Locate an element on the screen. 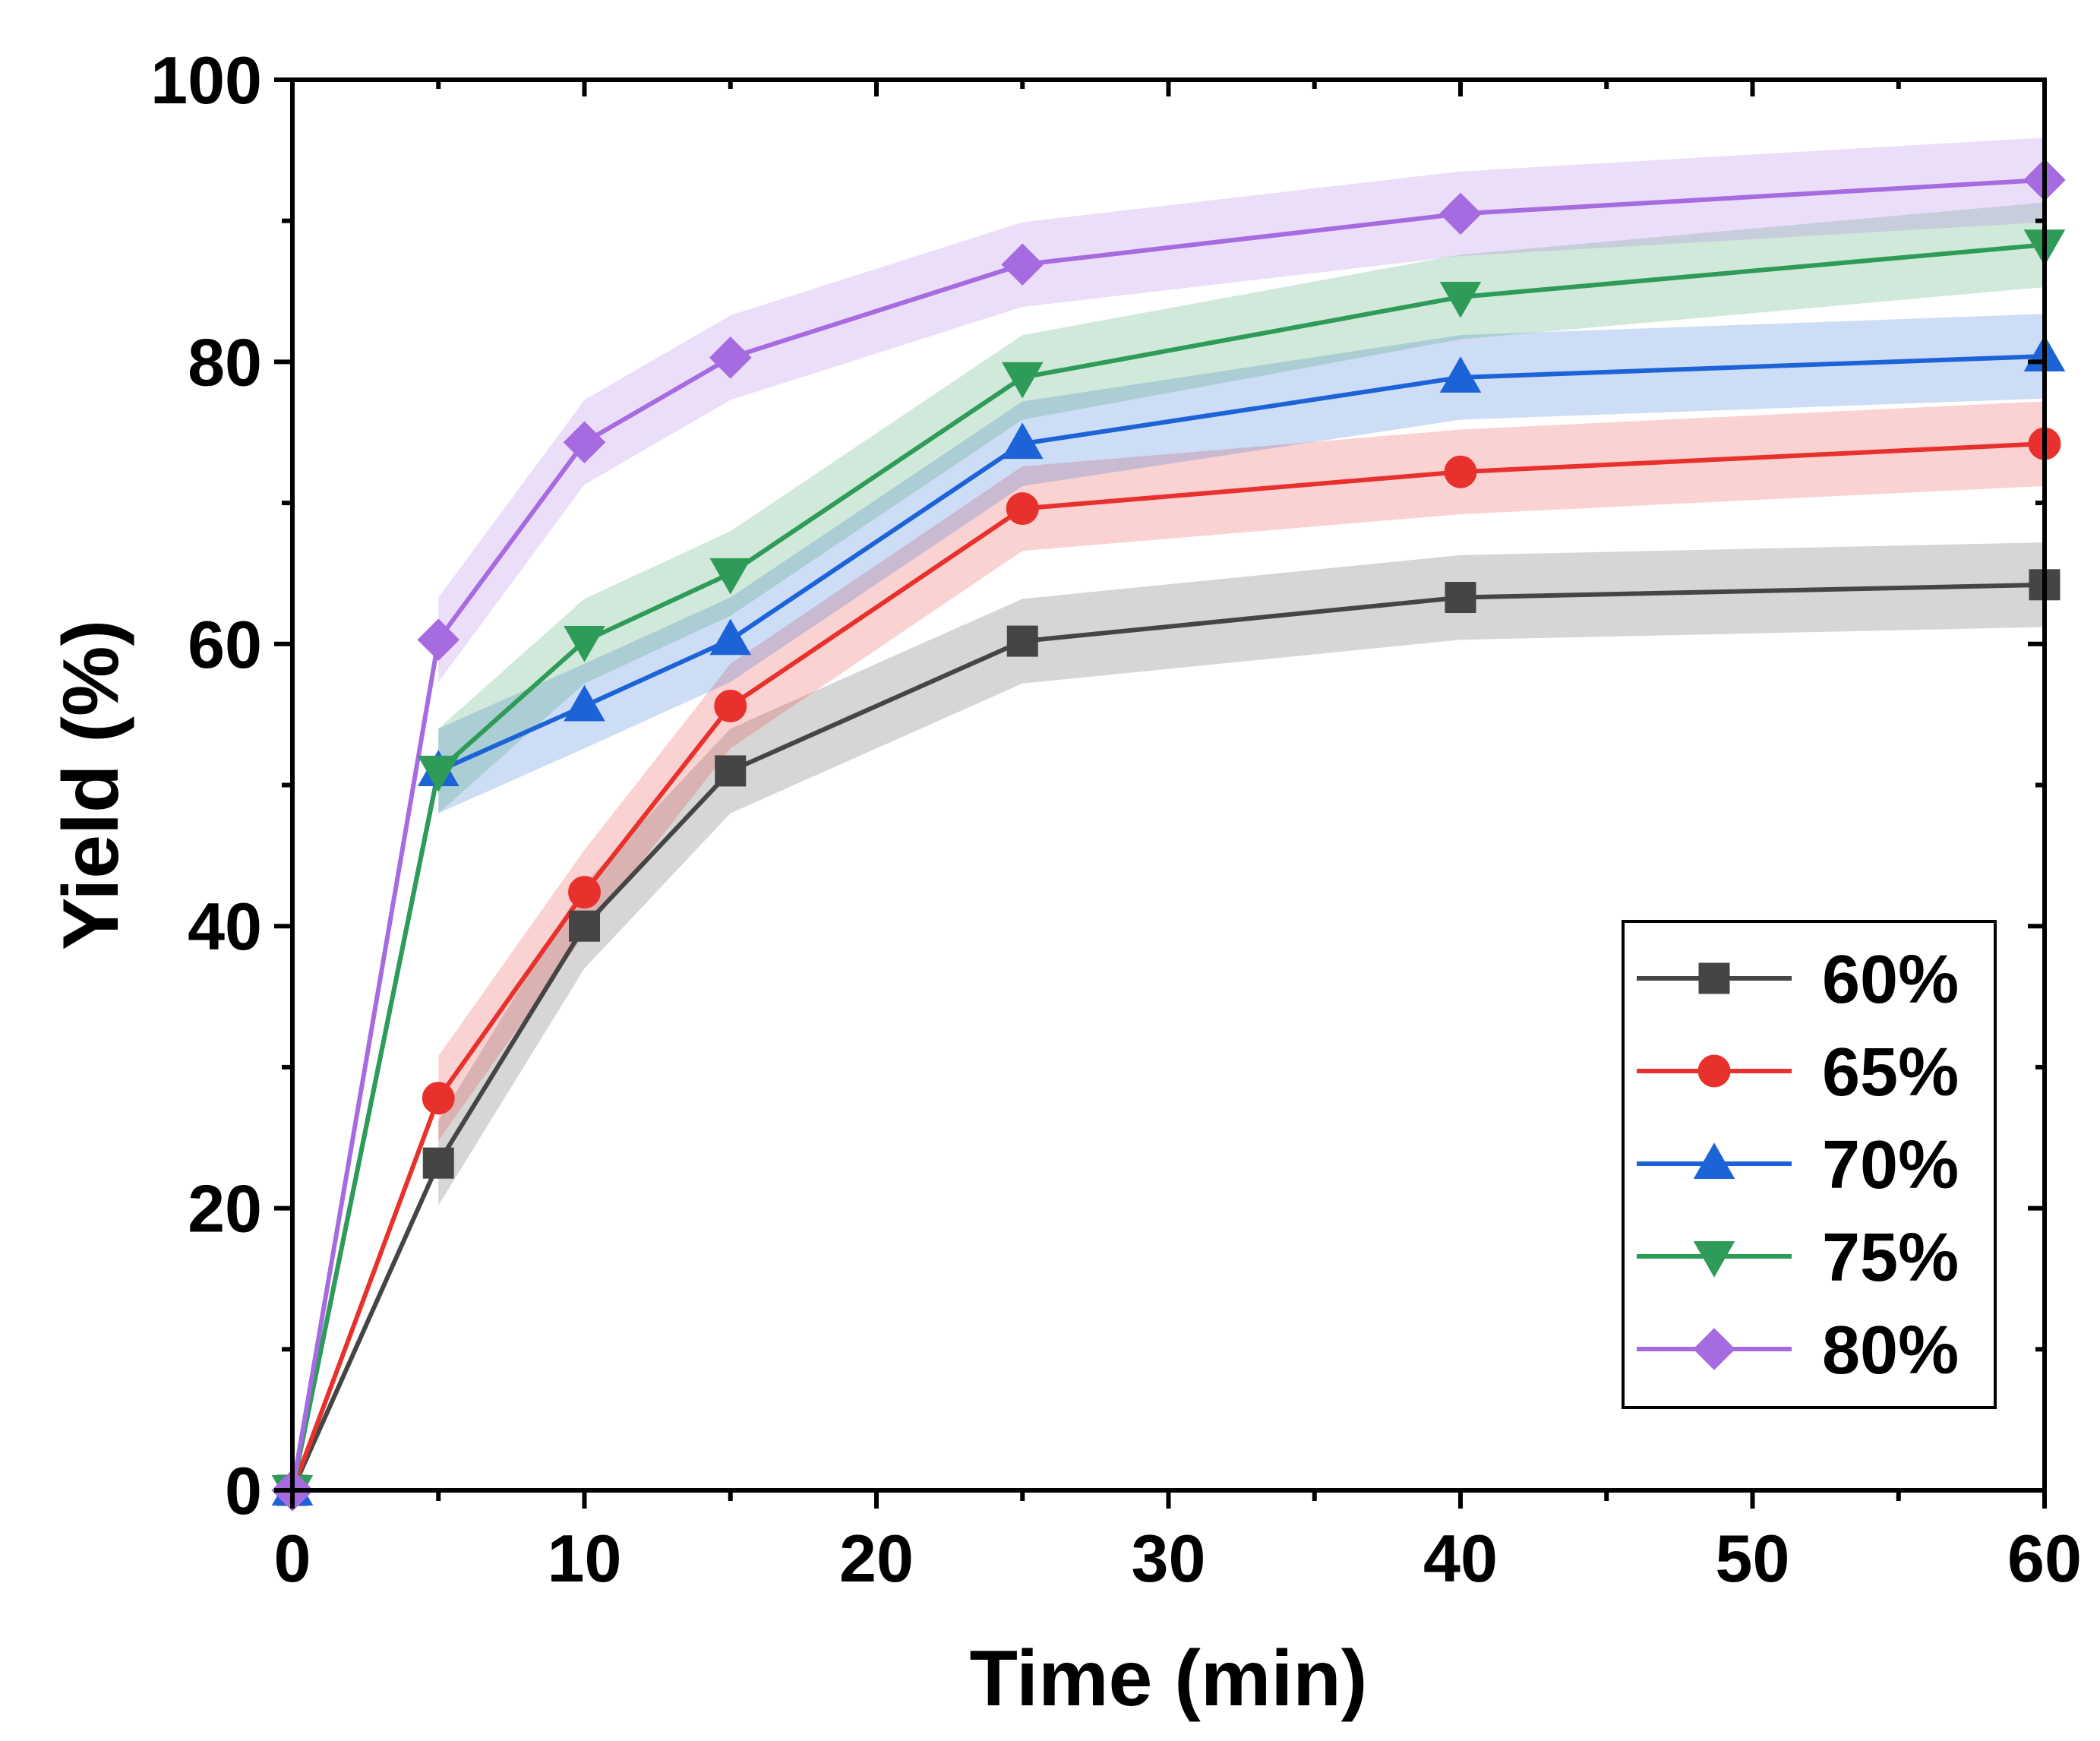 The width and height of the screenshot is (2100, 1741). y-tick-label: 80 is located at coordinates (225, 362).